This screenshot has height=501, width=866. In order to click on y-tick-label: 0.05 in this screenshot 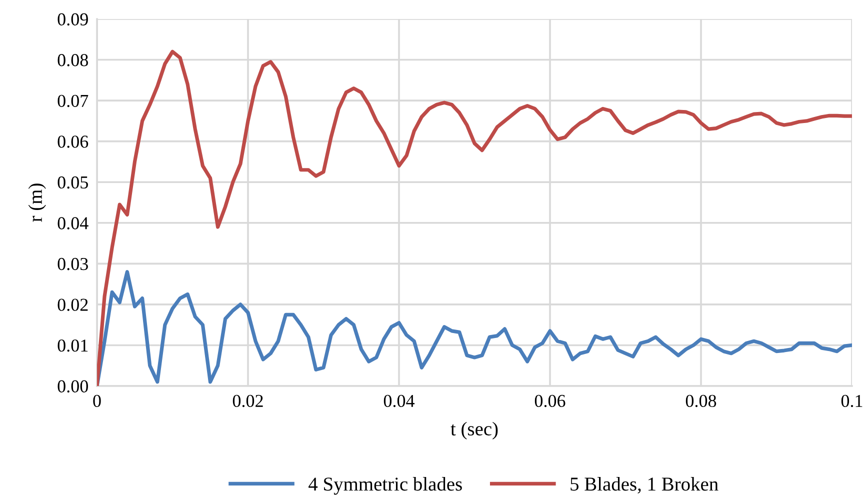, I will do `click(73, 182)`.